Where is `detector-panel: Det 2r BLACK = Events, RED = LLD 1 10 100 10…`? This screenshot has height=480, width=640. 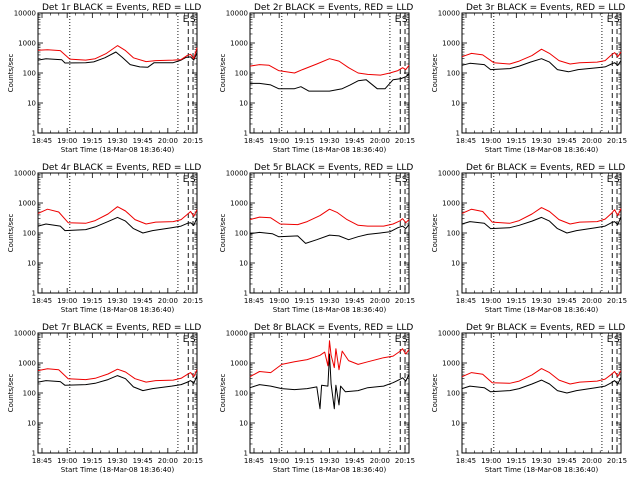 detector-panel: Det 2r BLACK = Events, RED = LLD 1 10 100 10… is located at coordinates (317, 78).